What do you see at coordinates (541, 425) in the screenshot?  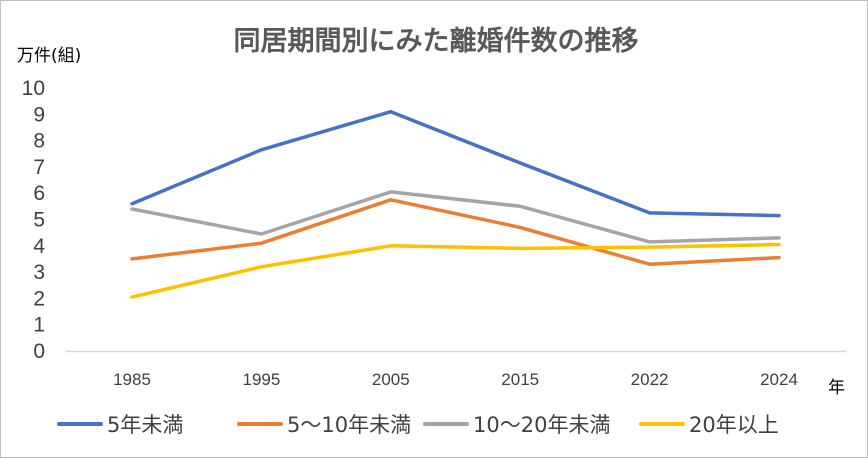 I see `legend-label: 10～20年未満` at bounding box center [541, 425].